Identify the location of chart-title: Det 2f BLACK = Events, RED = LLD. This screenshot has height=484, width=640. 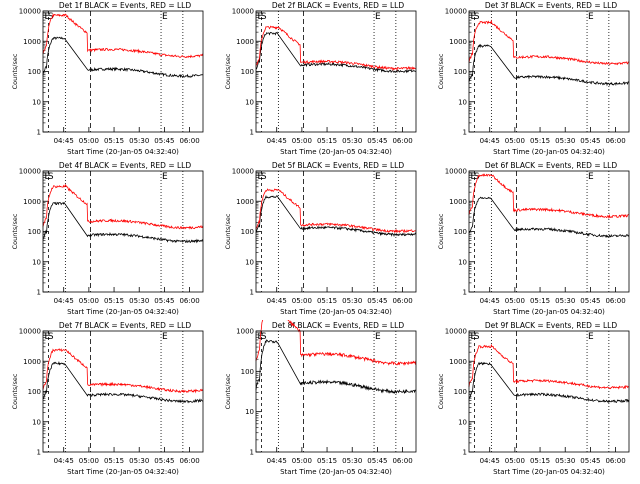
(338, 5).